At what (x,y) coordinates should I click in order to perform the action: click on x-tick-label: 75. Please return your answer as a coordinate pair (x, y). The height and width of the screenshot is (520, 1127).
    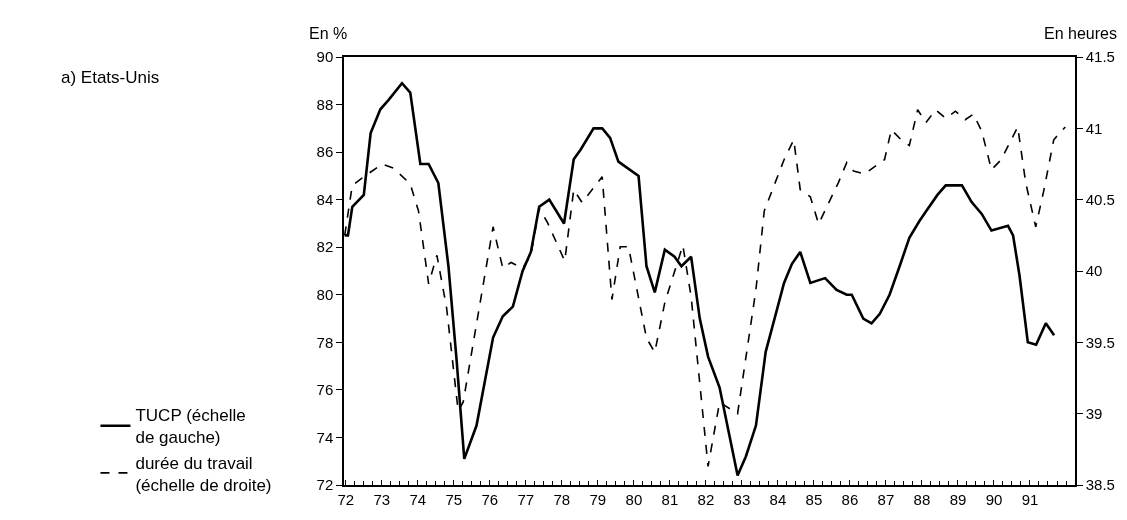
    Looking at the image, I should click on (454, 499).